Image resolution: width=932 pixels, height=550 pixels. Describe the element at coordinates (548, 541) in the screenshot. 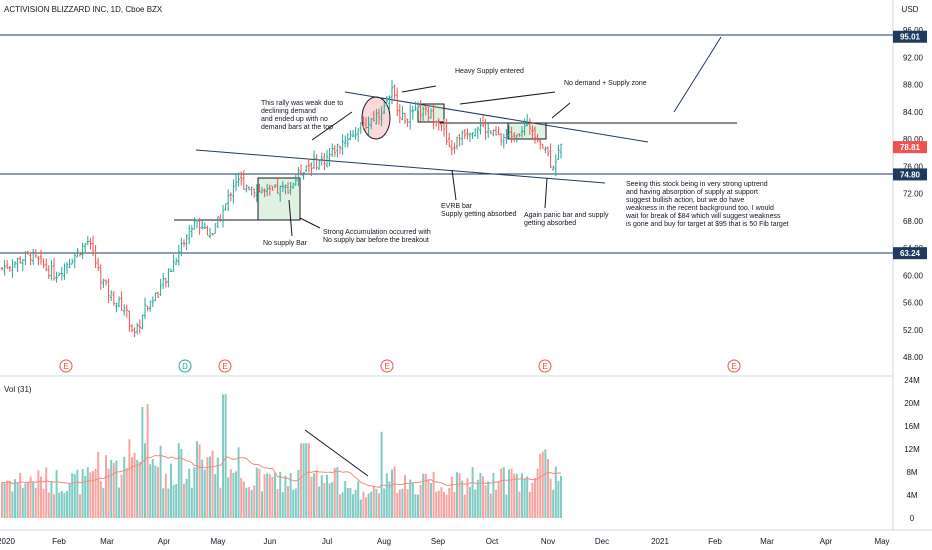

I see `time-tick-label: Nov` at that location.